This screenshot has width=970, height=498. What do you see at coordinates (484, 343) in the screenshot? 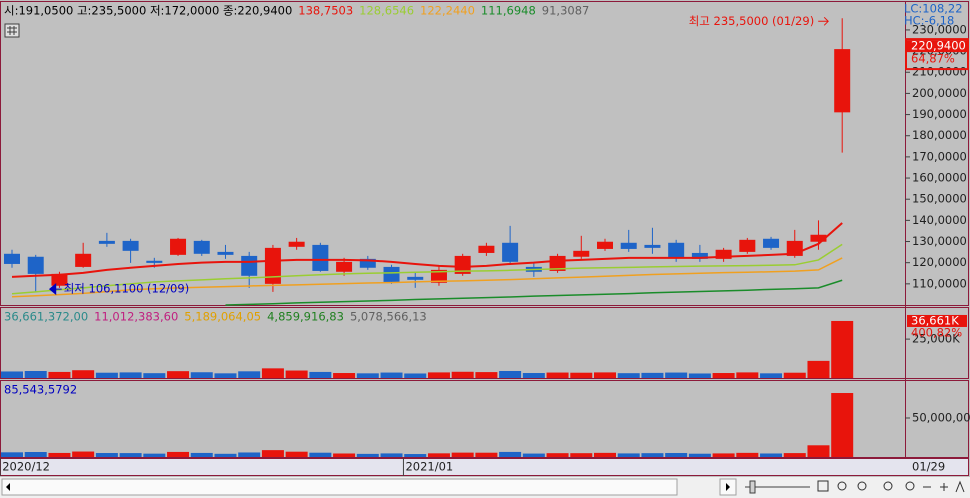
I see `volume-panel-border` at bounding box center [484, 343].